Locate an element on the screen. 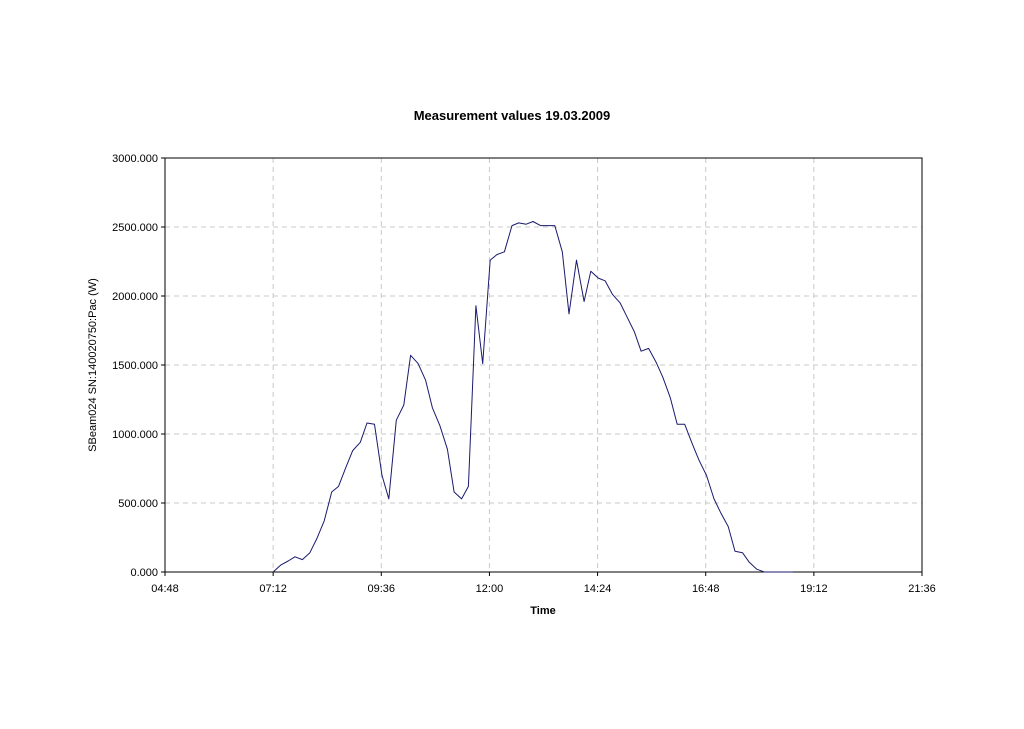 The width and height of the screenshot is (1024, 729). y-tick-label: 0.000 is located at coordinates (144, 573).